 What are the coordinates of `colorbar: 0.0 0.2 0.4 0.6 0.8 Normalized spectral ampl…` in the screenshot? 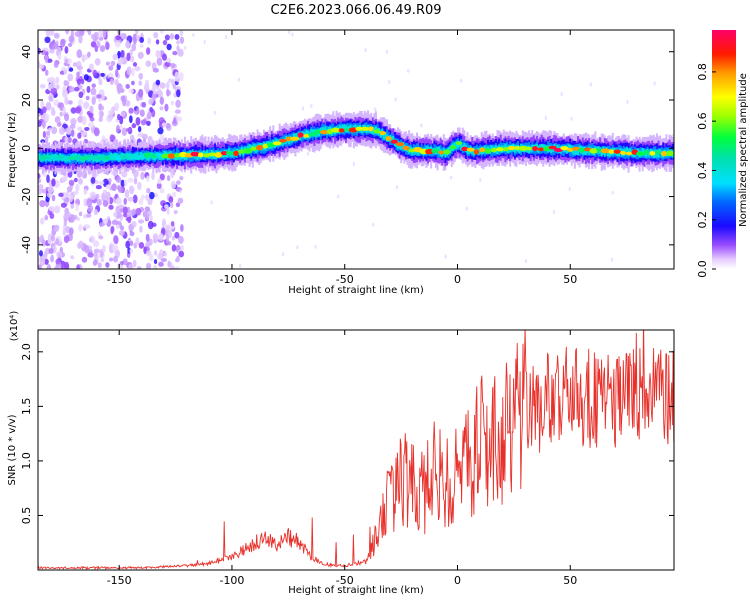 It's located at (722, 154).